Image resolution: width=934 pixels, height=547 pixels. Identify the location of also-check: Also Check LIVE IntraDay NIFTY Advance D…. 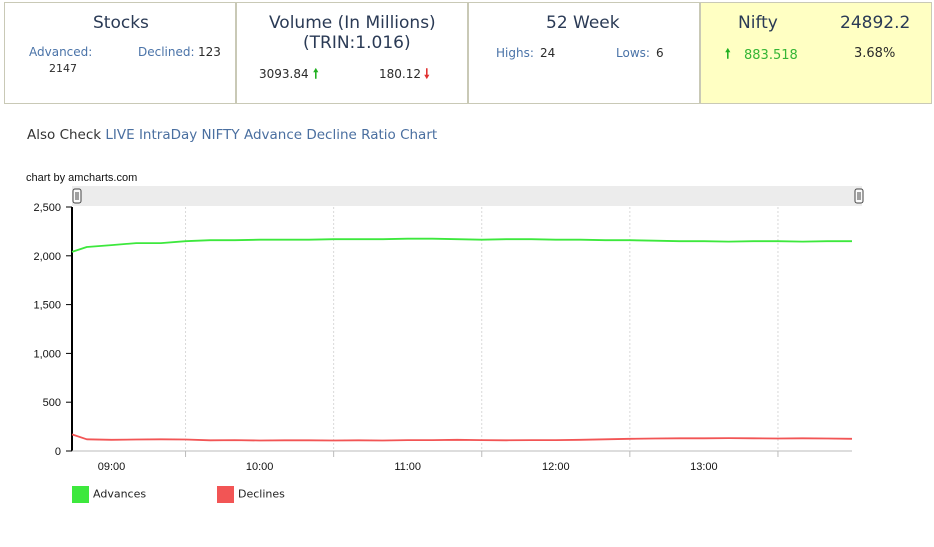
(232, 135).